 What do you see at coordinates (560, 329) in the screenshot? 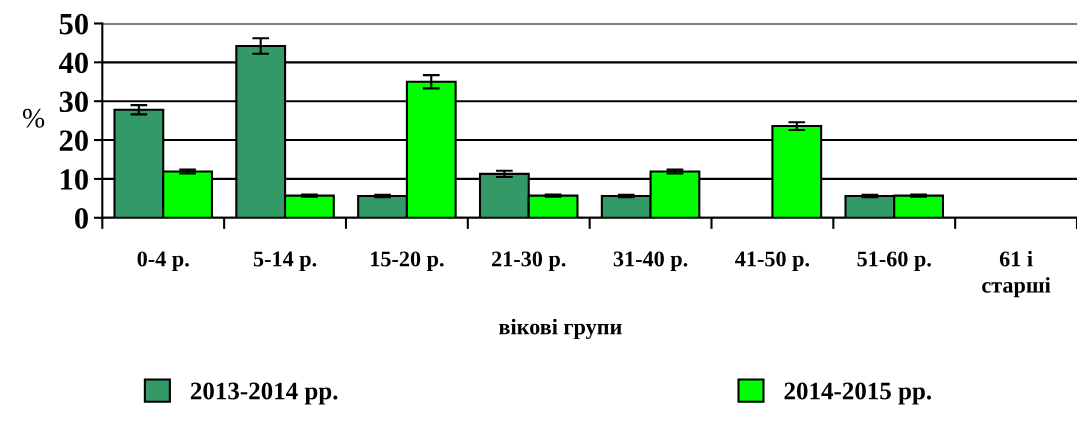
I see `x-axis-title: вікові групи` at bounding box center [560, 329].